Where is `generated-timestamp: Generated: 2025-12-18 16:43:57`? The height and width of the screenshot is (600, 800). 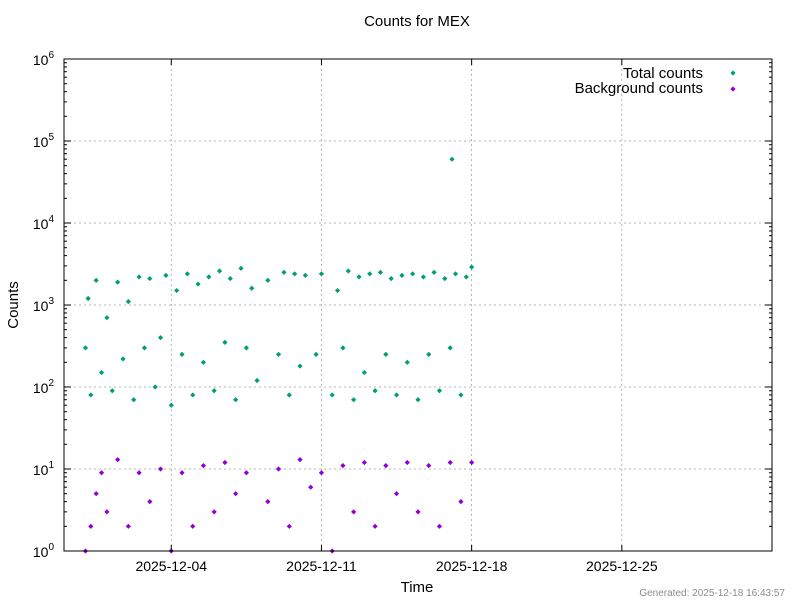
generated-timestamp: Generated: 2025-12-18 16:43:57 is located at coordinates (712, 593).